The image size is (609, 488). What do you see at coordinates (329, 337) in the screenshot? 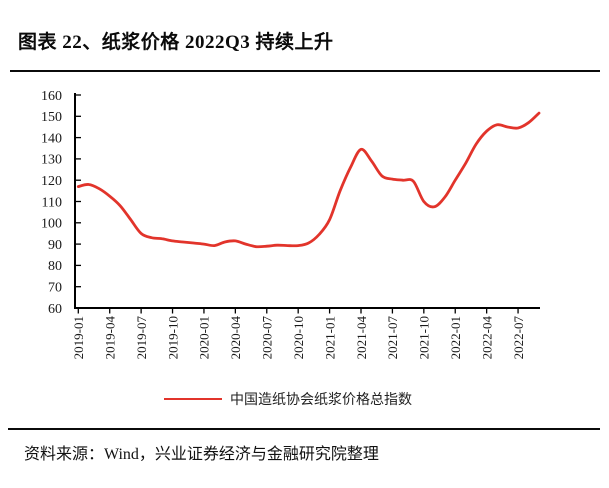
I see `x-tick-label: 2021-01` at bounding box center [329, 337].